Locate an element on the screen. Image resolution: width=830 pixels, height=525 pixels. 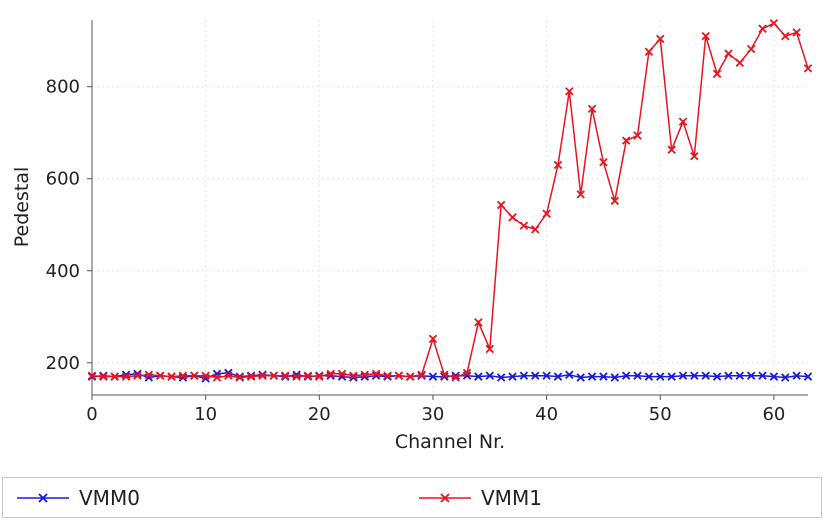
legend-item-vmm1: VMM1 is located at coordinates (480, 497).